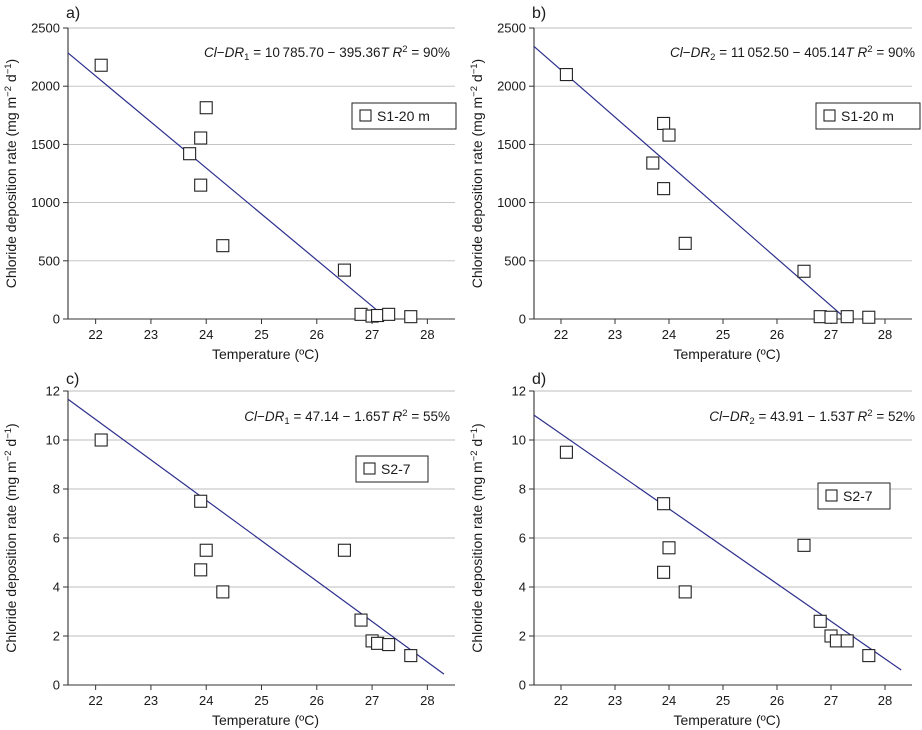  Describe the element at coordinates (522, 636) in the screenshot. I see `y-tick-label: 2` at that location.